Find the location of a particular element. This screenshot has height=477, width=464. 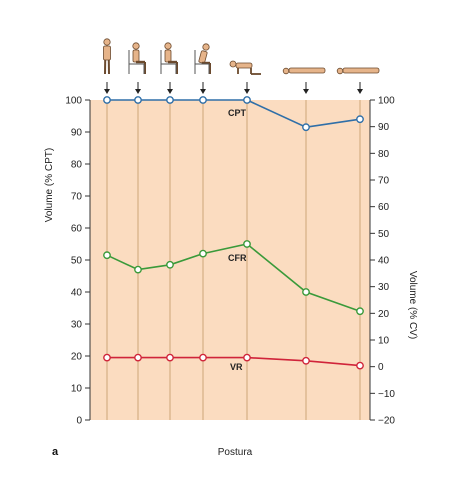

left-tick-label: 30 is located at coordinates (77, 325).